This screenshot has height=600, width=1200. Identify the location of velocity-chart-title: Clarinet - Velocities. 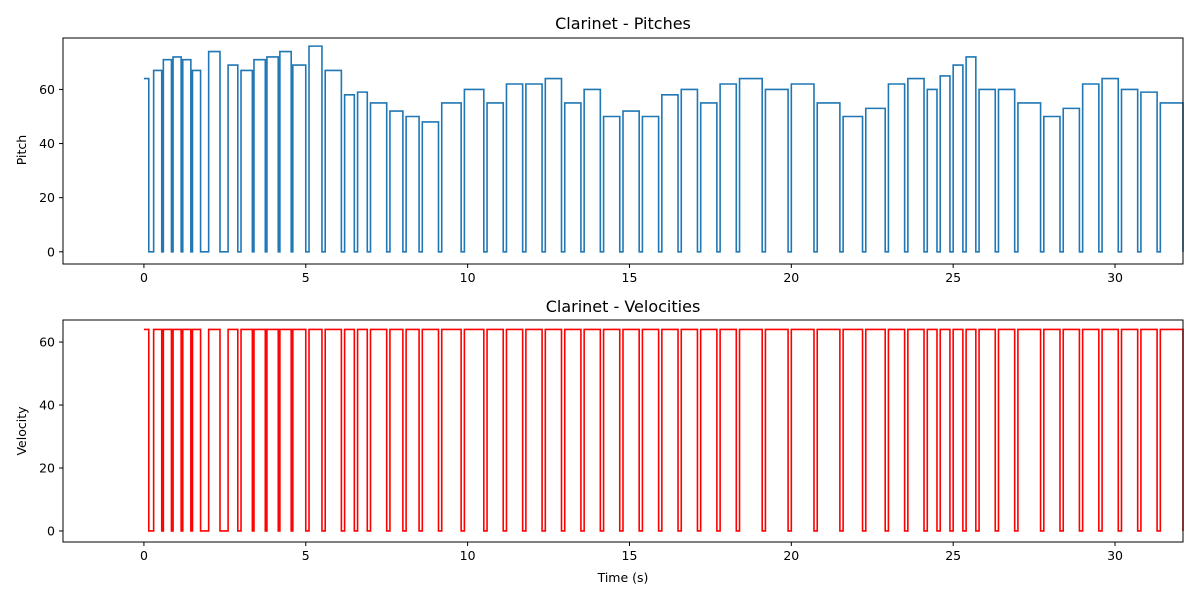
(623, 306).